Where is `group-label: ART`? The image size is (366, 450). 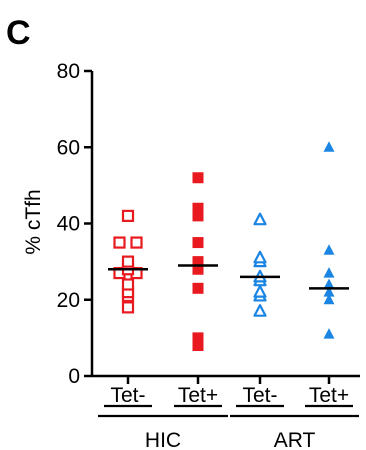
group-label: ART is located at coordinates (295, 439).